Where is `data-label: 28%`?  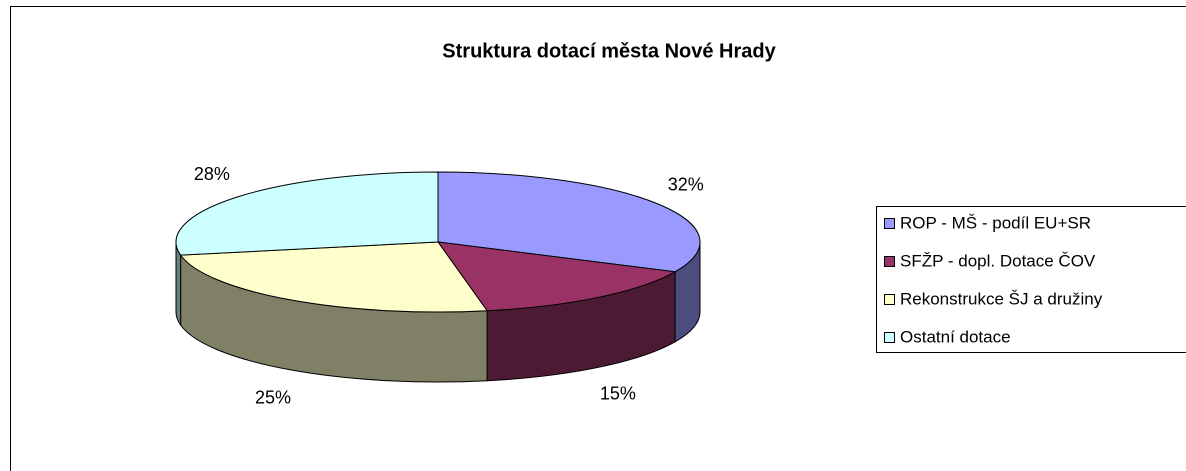 data-label: 28% is located at coordinates (212, 174).